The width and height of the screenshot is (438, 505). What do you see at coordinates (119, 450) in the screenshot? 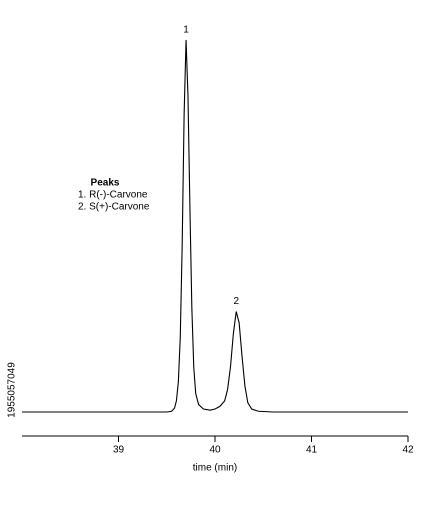
I see `x-tick-label: 39` at bounding box center [119, 450].